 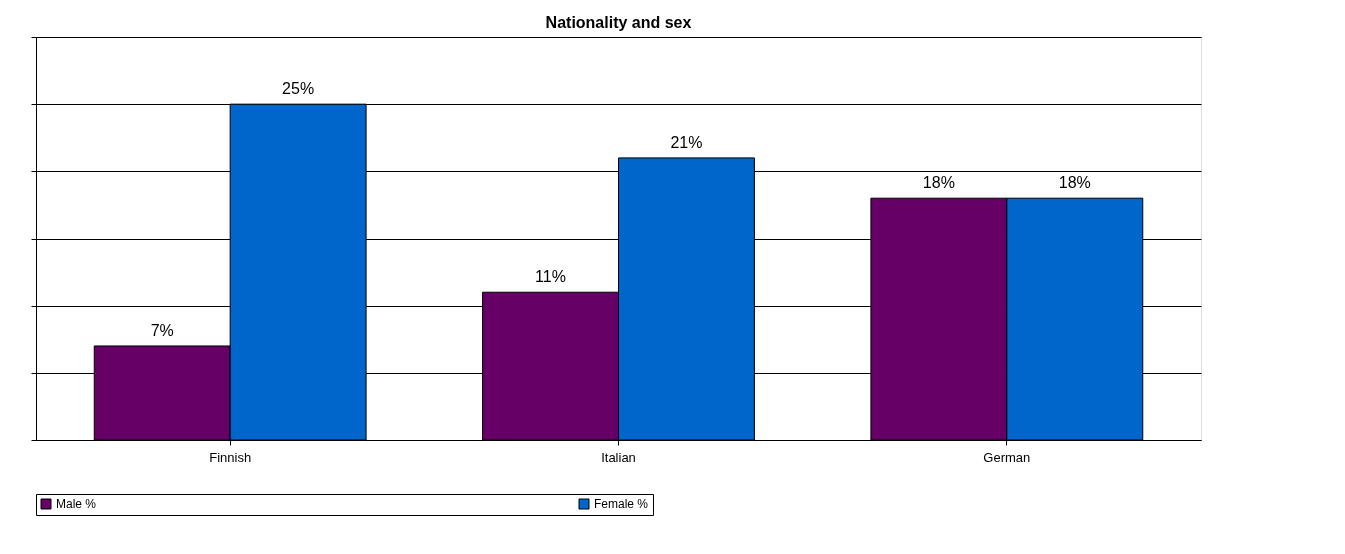 I want to click on x-tick-label: Italian, so click(x=618, y=457).